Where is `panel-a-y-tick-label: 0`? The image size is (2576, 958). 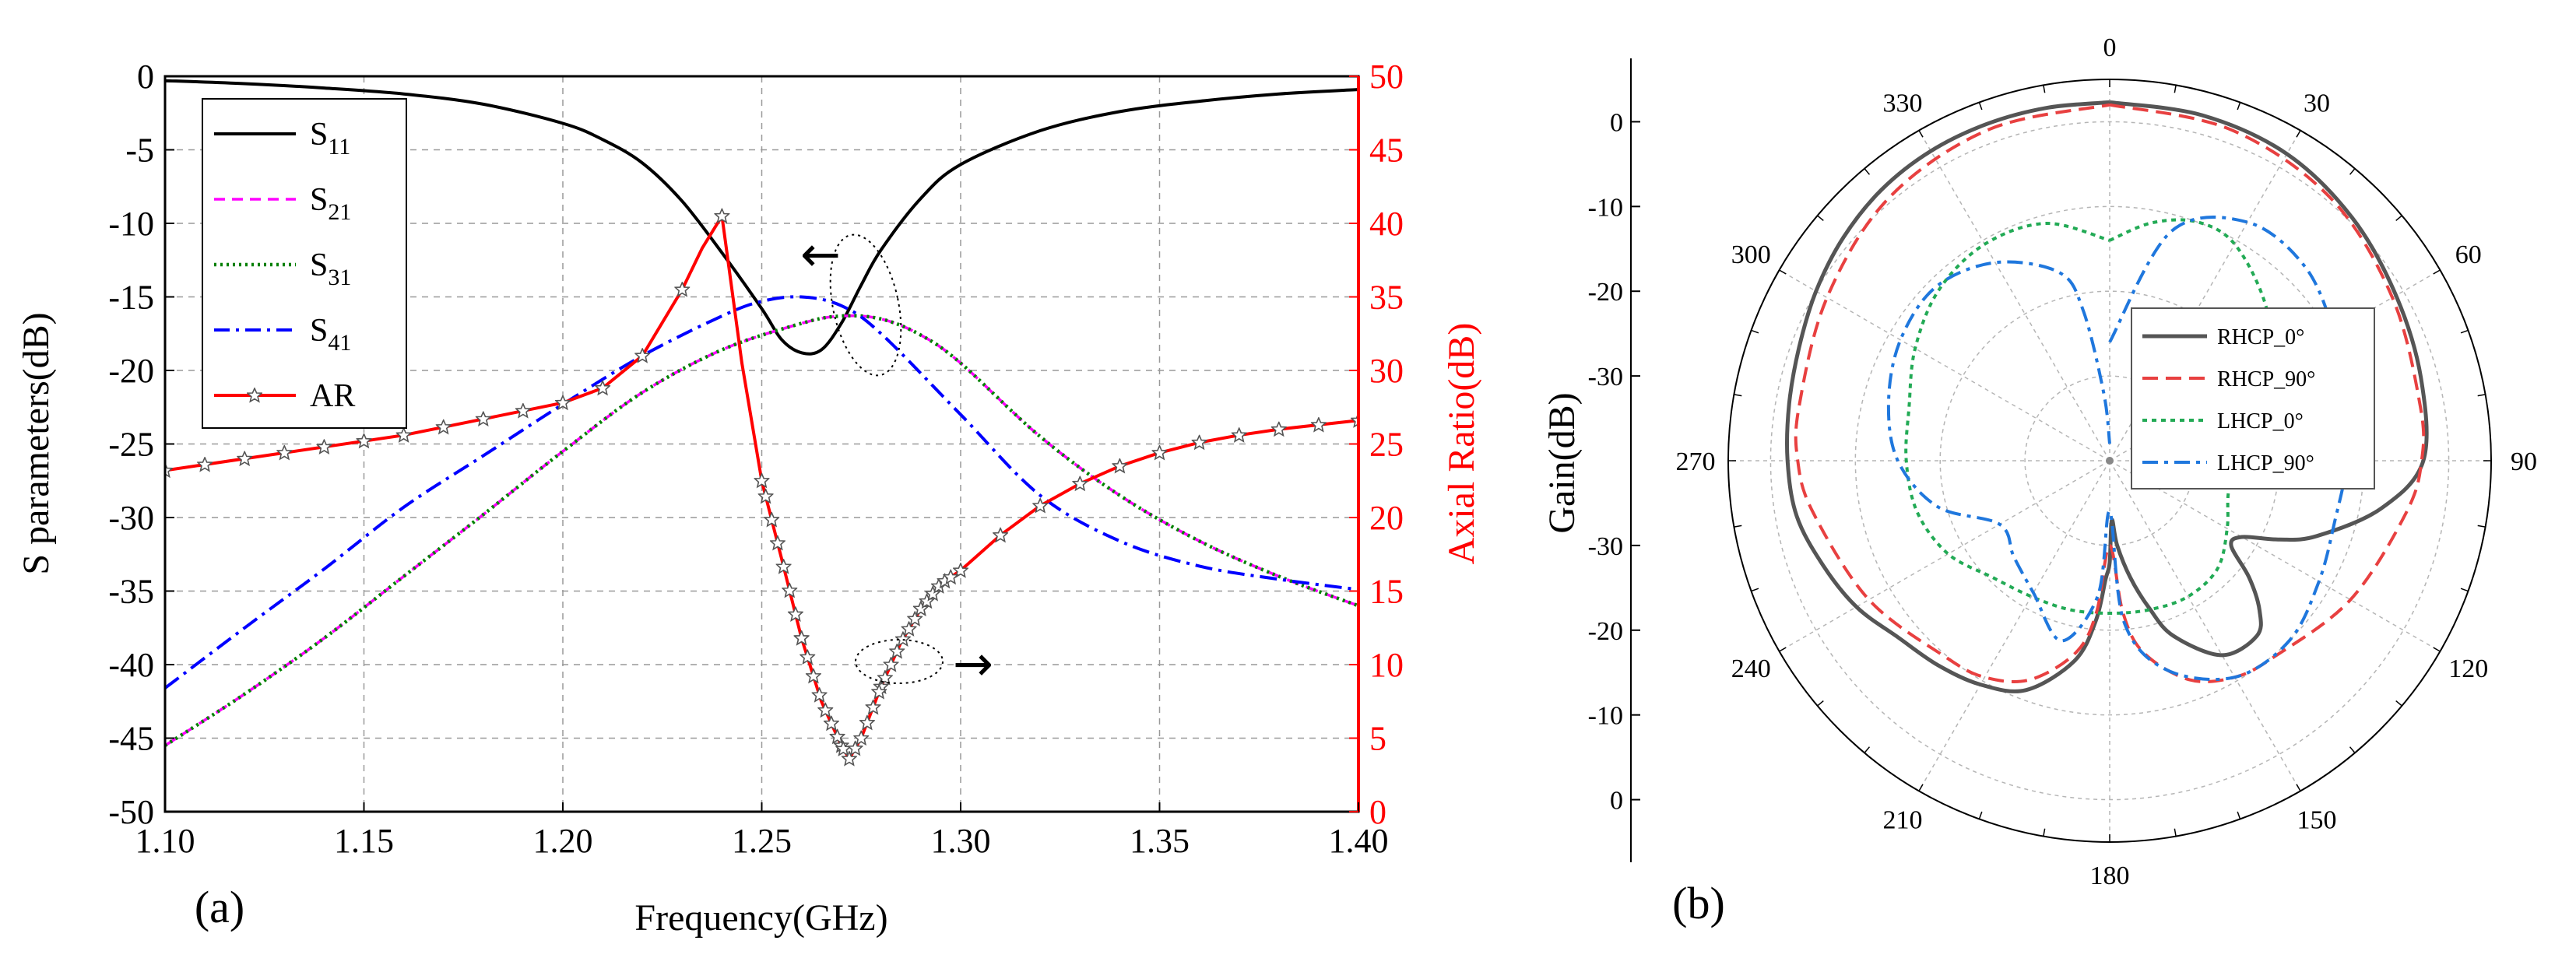 panel-a-y-tick-label: 0 is located at coordinates (146, 77).